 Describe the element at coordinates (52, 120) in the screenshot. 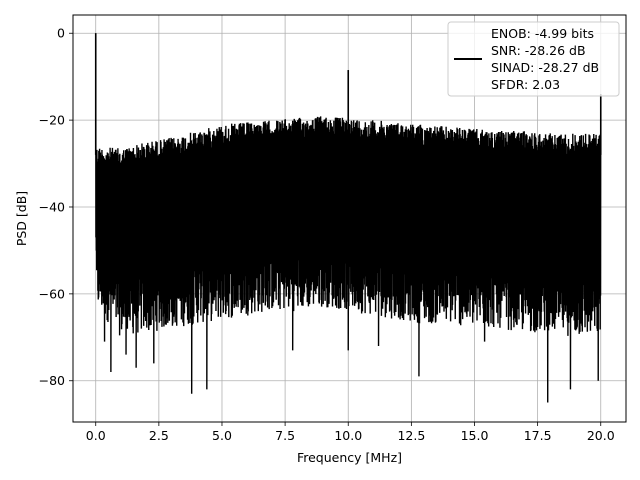

I see `y-tick-label: −20` at that location.